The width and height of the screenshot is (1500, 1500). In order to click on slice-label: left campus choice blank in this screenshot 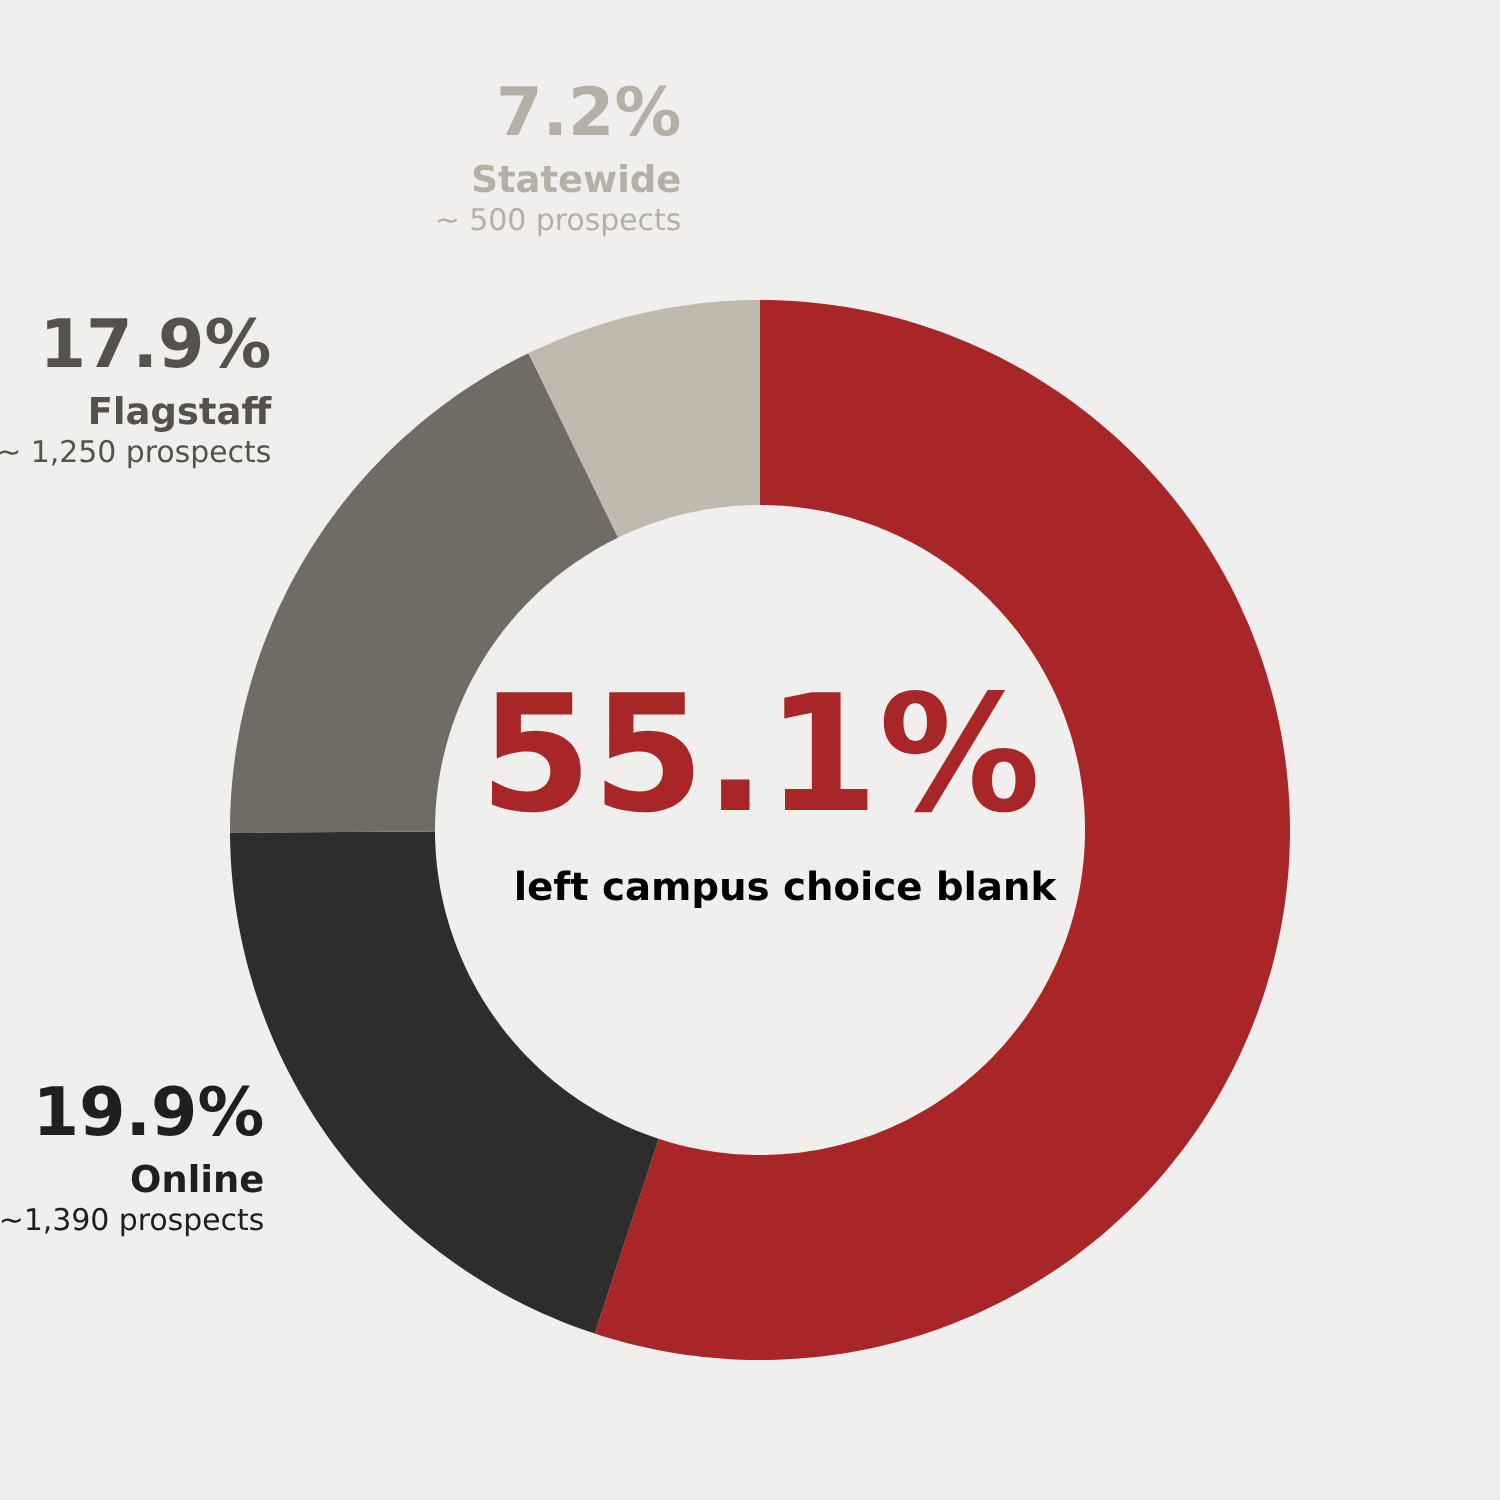, I will do `click(787, 889)`.